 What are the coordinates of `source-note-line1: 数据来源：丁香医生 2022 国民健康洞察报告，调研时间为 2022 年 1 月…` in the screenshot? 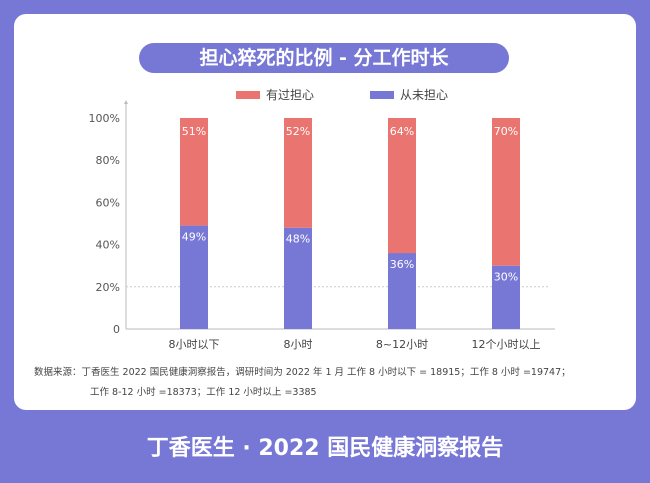 It's located at (302, 372).